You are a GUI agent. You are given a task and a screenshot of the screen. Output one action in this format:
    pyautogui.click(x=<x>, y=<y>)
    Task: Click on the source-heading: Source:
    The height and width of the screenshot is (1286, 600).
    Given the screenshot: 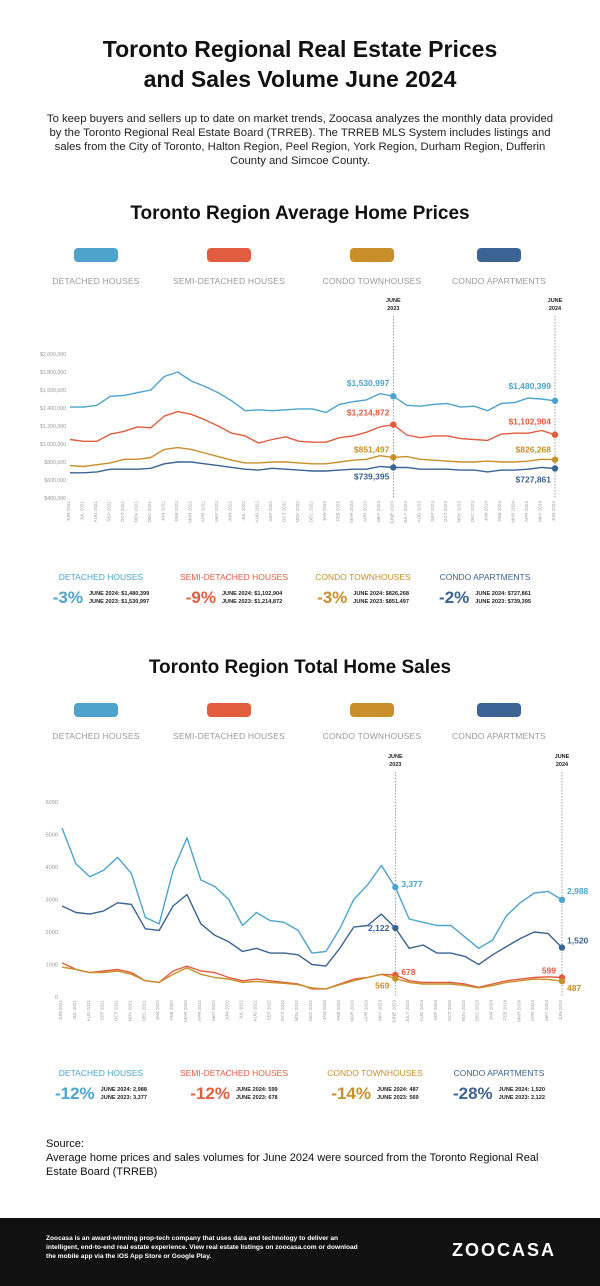 What is the action you would take?
    pyautogui.click(x=65, y=1144)
    